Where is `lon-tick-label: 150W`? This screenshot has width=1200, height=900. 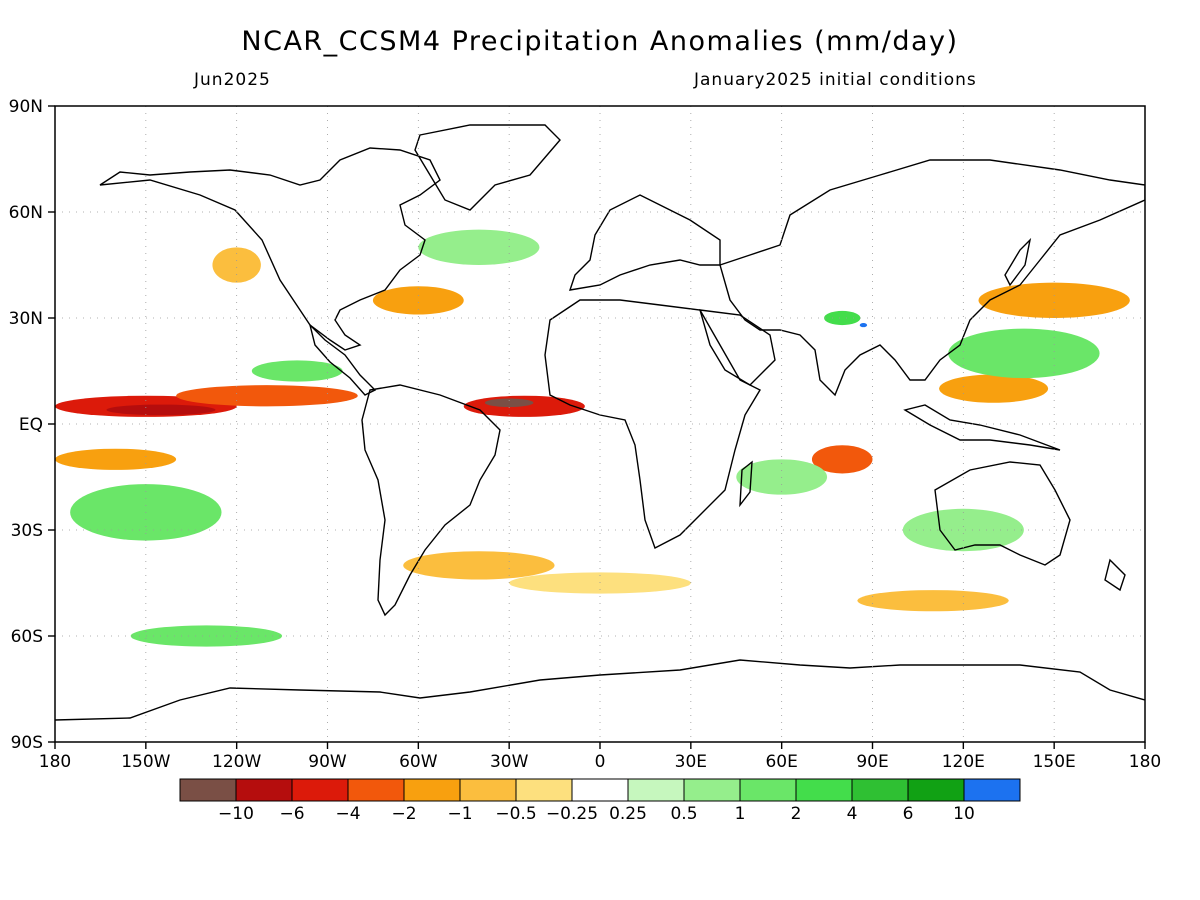 lon-tick-label: 150W is located at coordinates (145, 762).